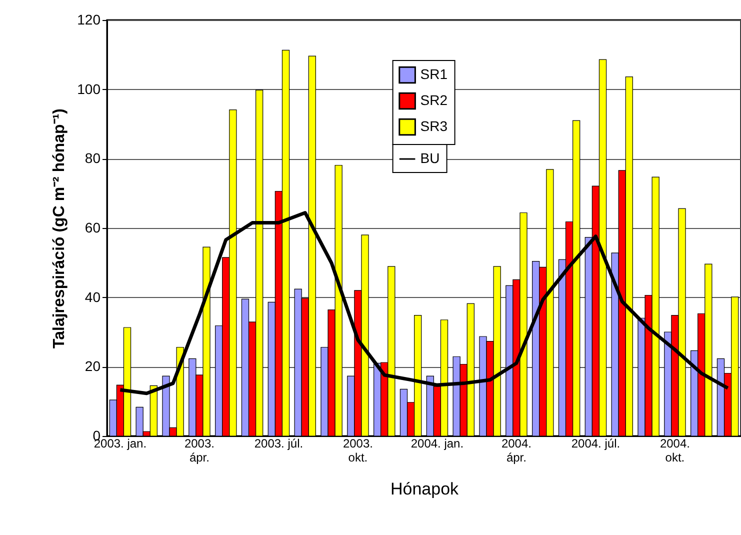 The width and height of the screenshot is (741, 535). Describe the element at coordinates (92, 158) in the screenshot. I see `y-tick-label: 80` at that location.